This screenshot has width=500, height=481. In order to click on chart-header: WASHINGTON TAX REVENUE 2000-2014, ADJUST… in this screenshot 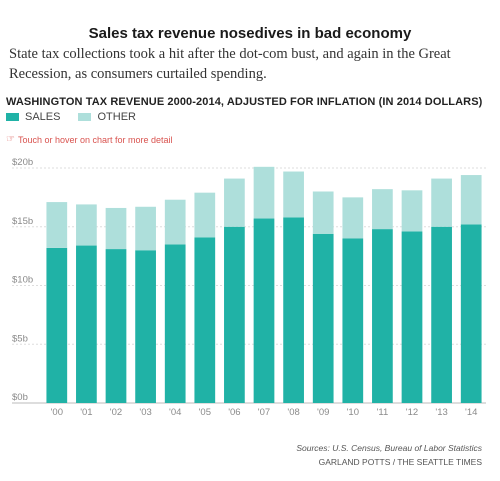, I will do `click(244, 102)`.